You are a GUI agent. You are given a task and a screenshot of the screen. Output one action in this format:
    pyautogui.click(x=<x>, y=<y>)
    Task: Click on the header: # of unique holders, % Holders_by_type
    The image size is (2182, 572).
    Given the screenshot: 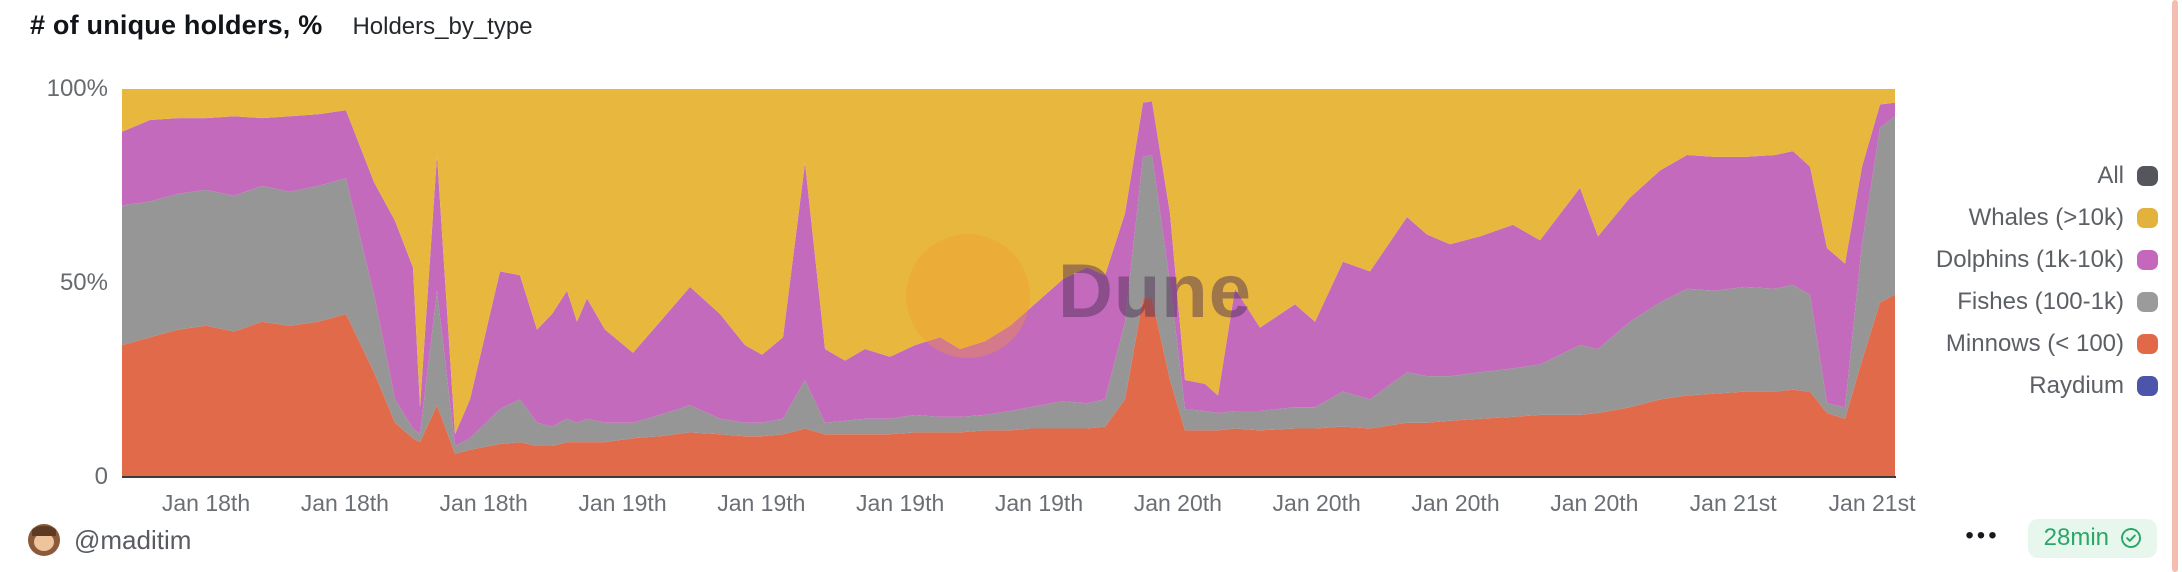 What is the action you would take?
    pyautogui.click(x=281, y=25)
    